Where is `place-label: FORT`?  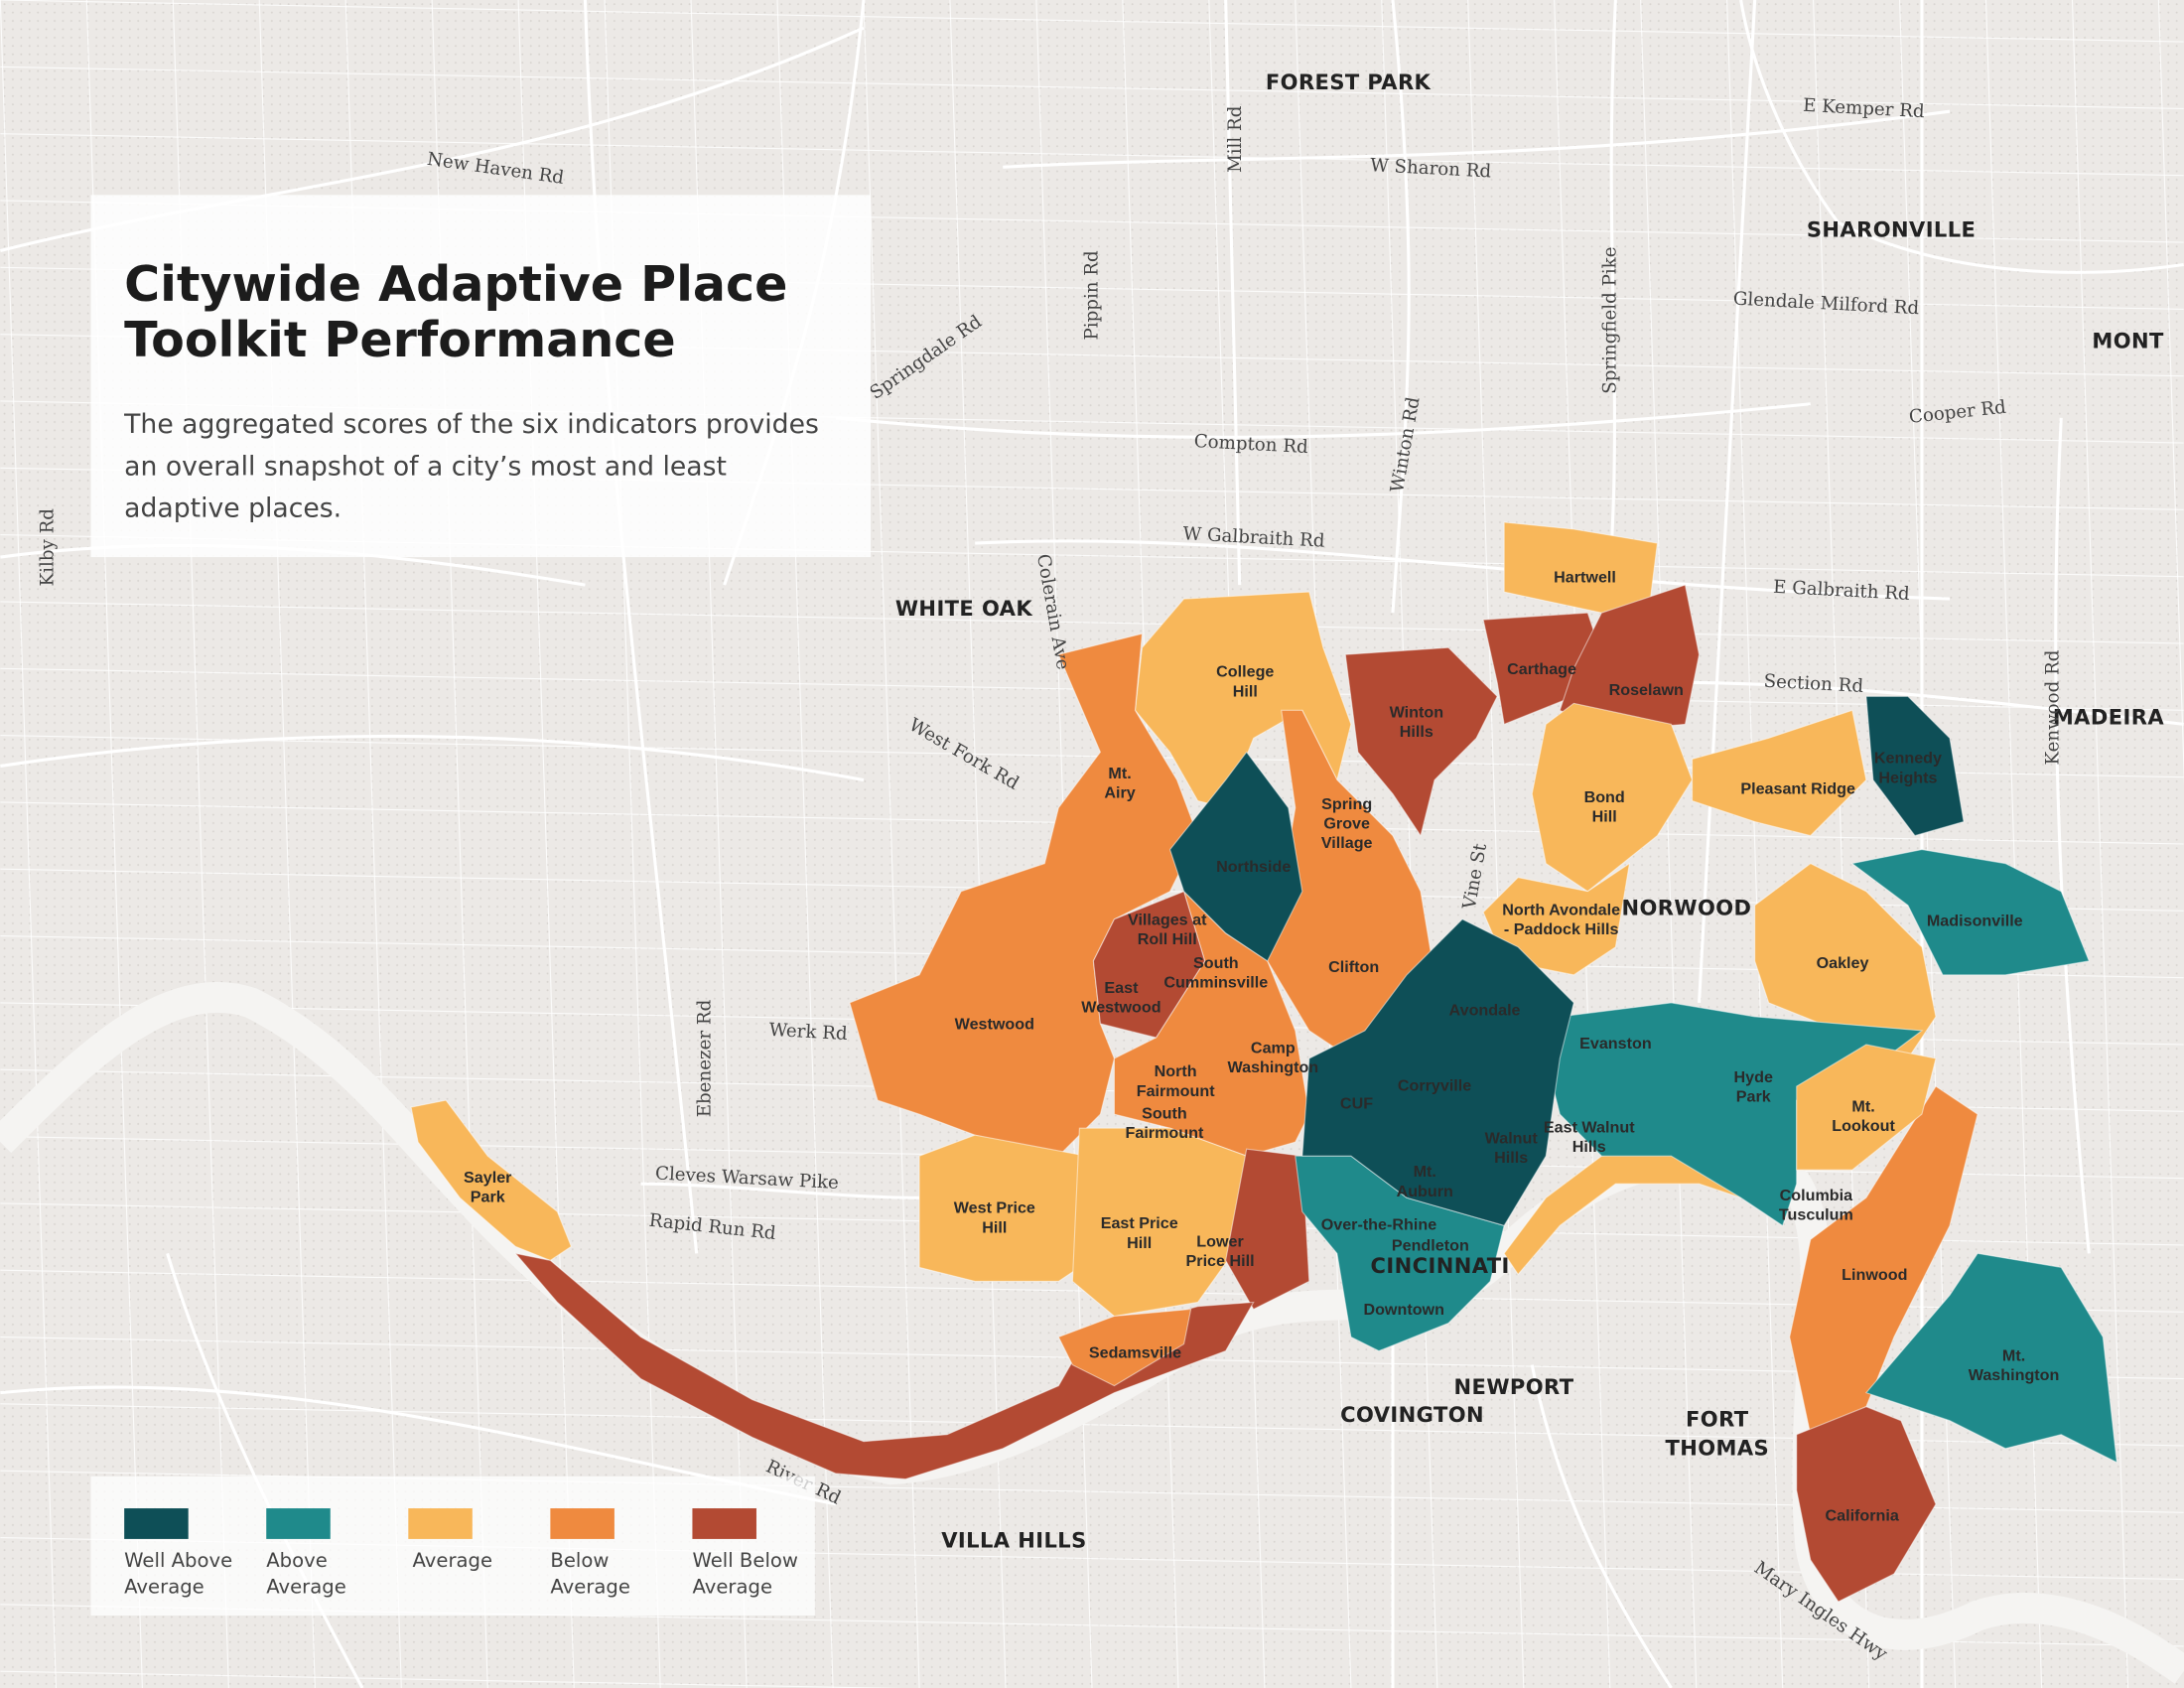
place-label: FORT is located at coordinates (1717, 1418).